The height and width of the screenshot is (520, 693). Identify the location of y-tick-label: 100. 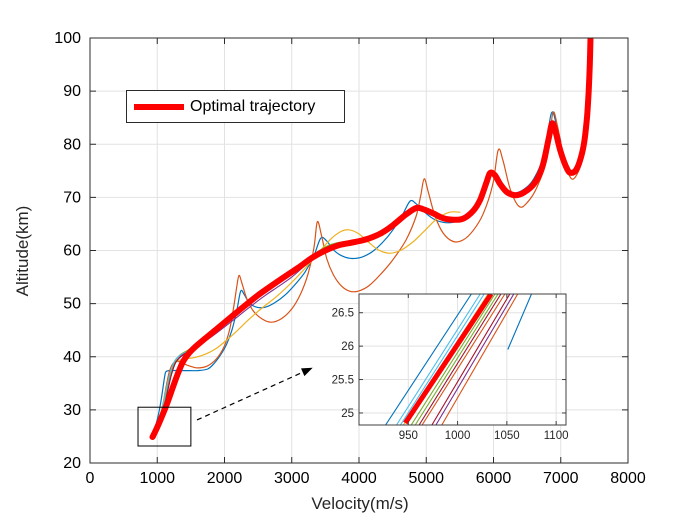
(67, 38).